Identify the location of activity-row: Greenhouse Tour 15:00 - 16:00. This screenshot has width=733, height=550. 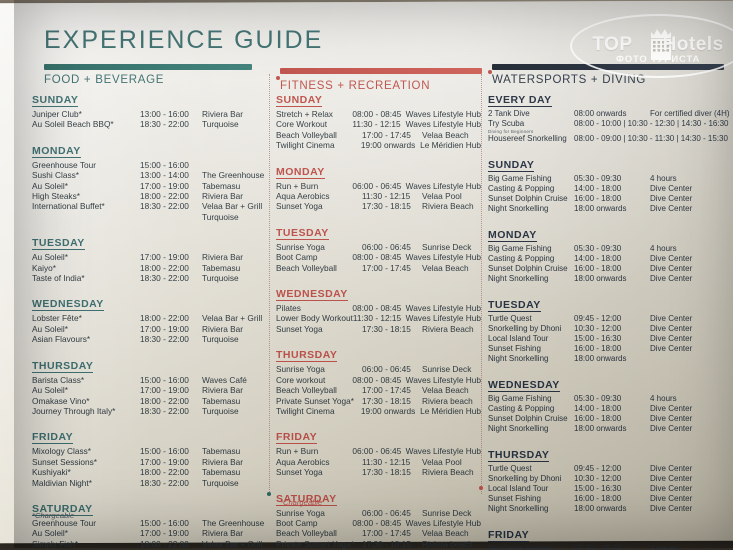
(151, 165).